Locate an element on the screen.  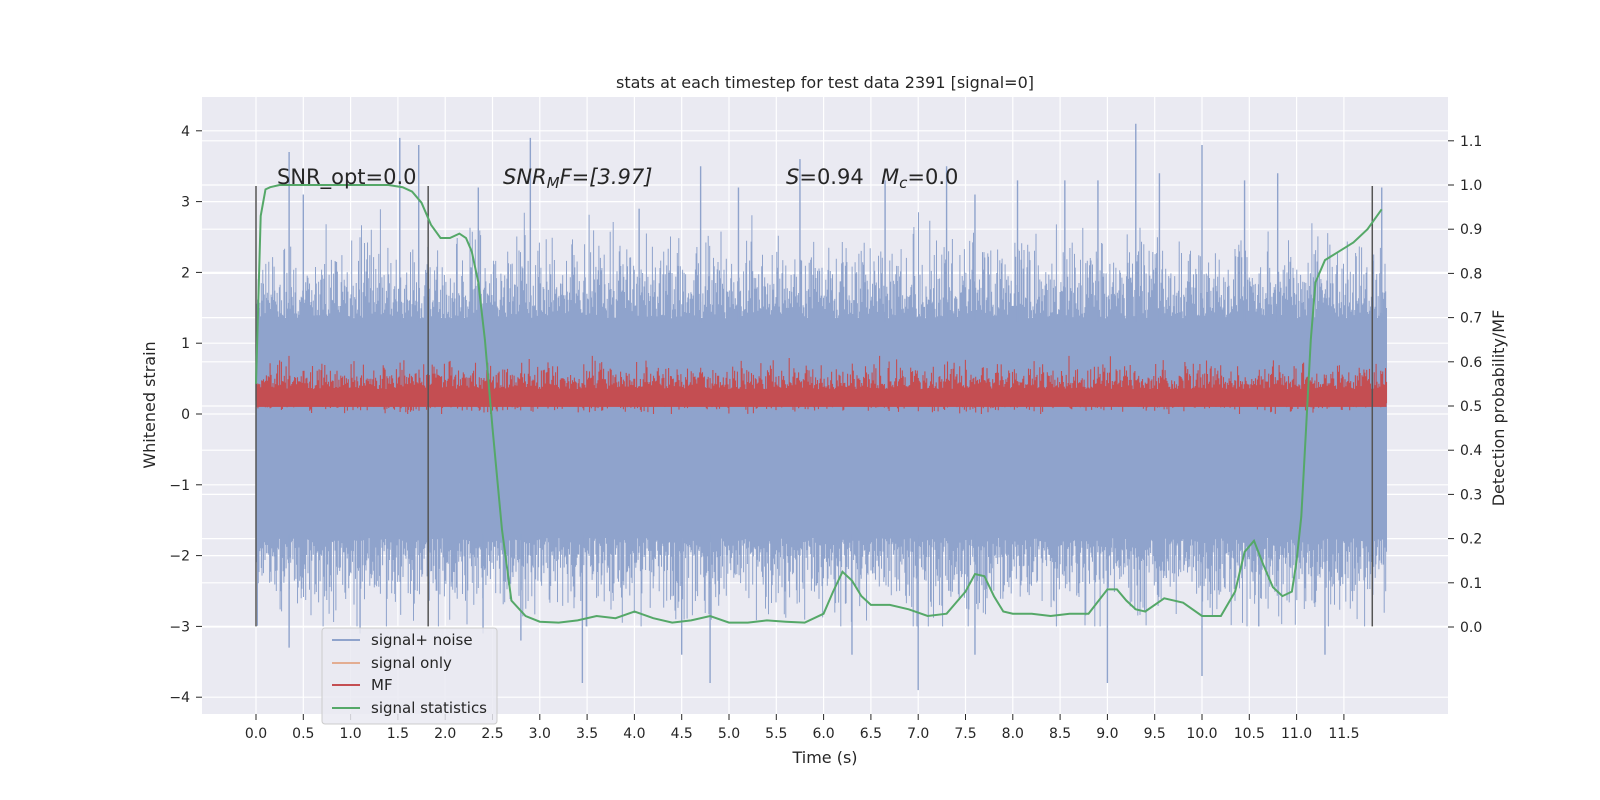
y2-tick-label: 1.0 is located at coordinates (1471, 186).